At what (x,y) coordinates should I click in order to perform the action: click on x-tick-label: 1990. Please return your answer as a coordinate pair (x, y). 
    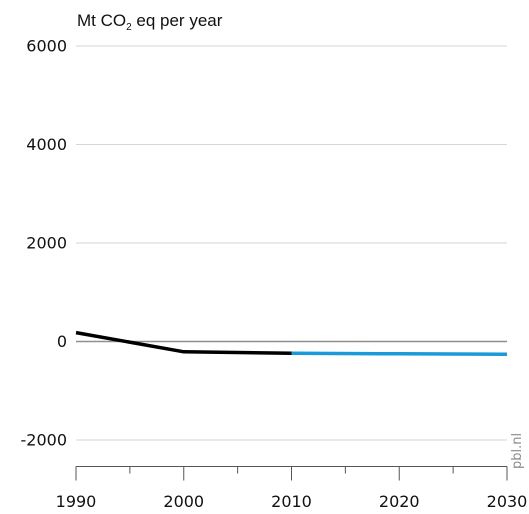
    Looking at the image, I should click on (76, 501).